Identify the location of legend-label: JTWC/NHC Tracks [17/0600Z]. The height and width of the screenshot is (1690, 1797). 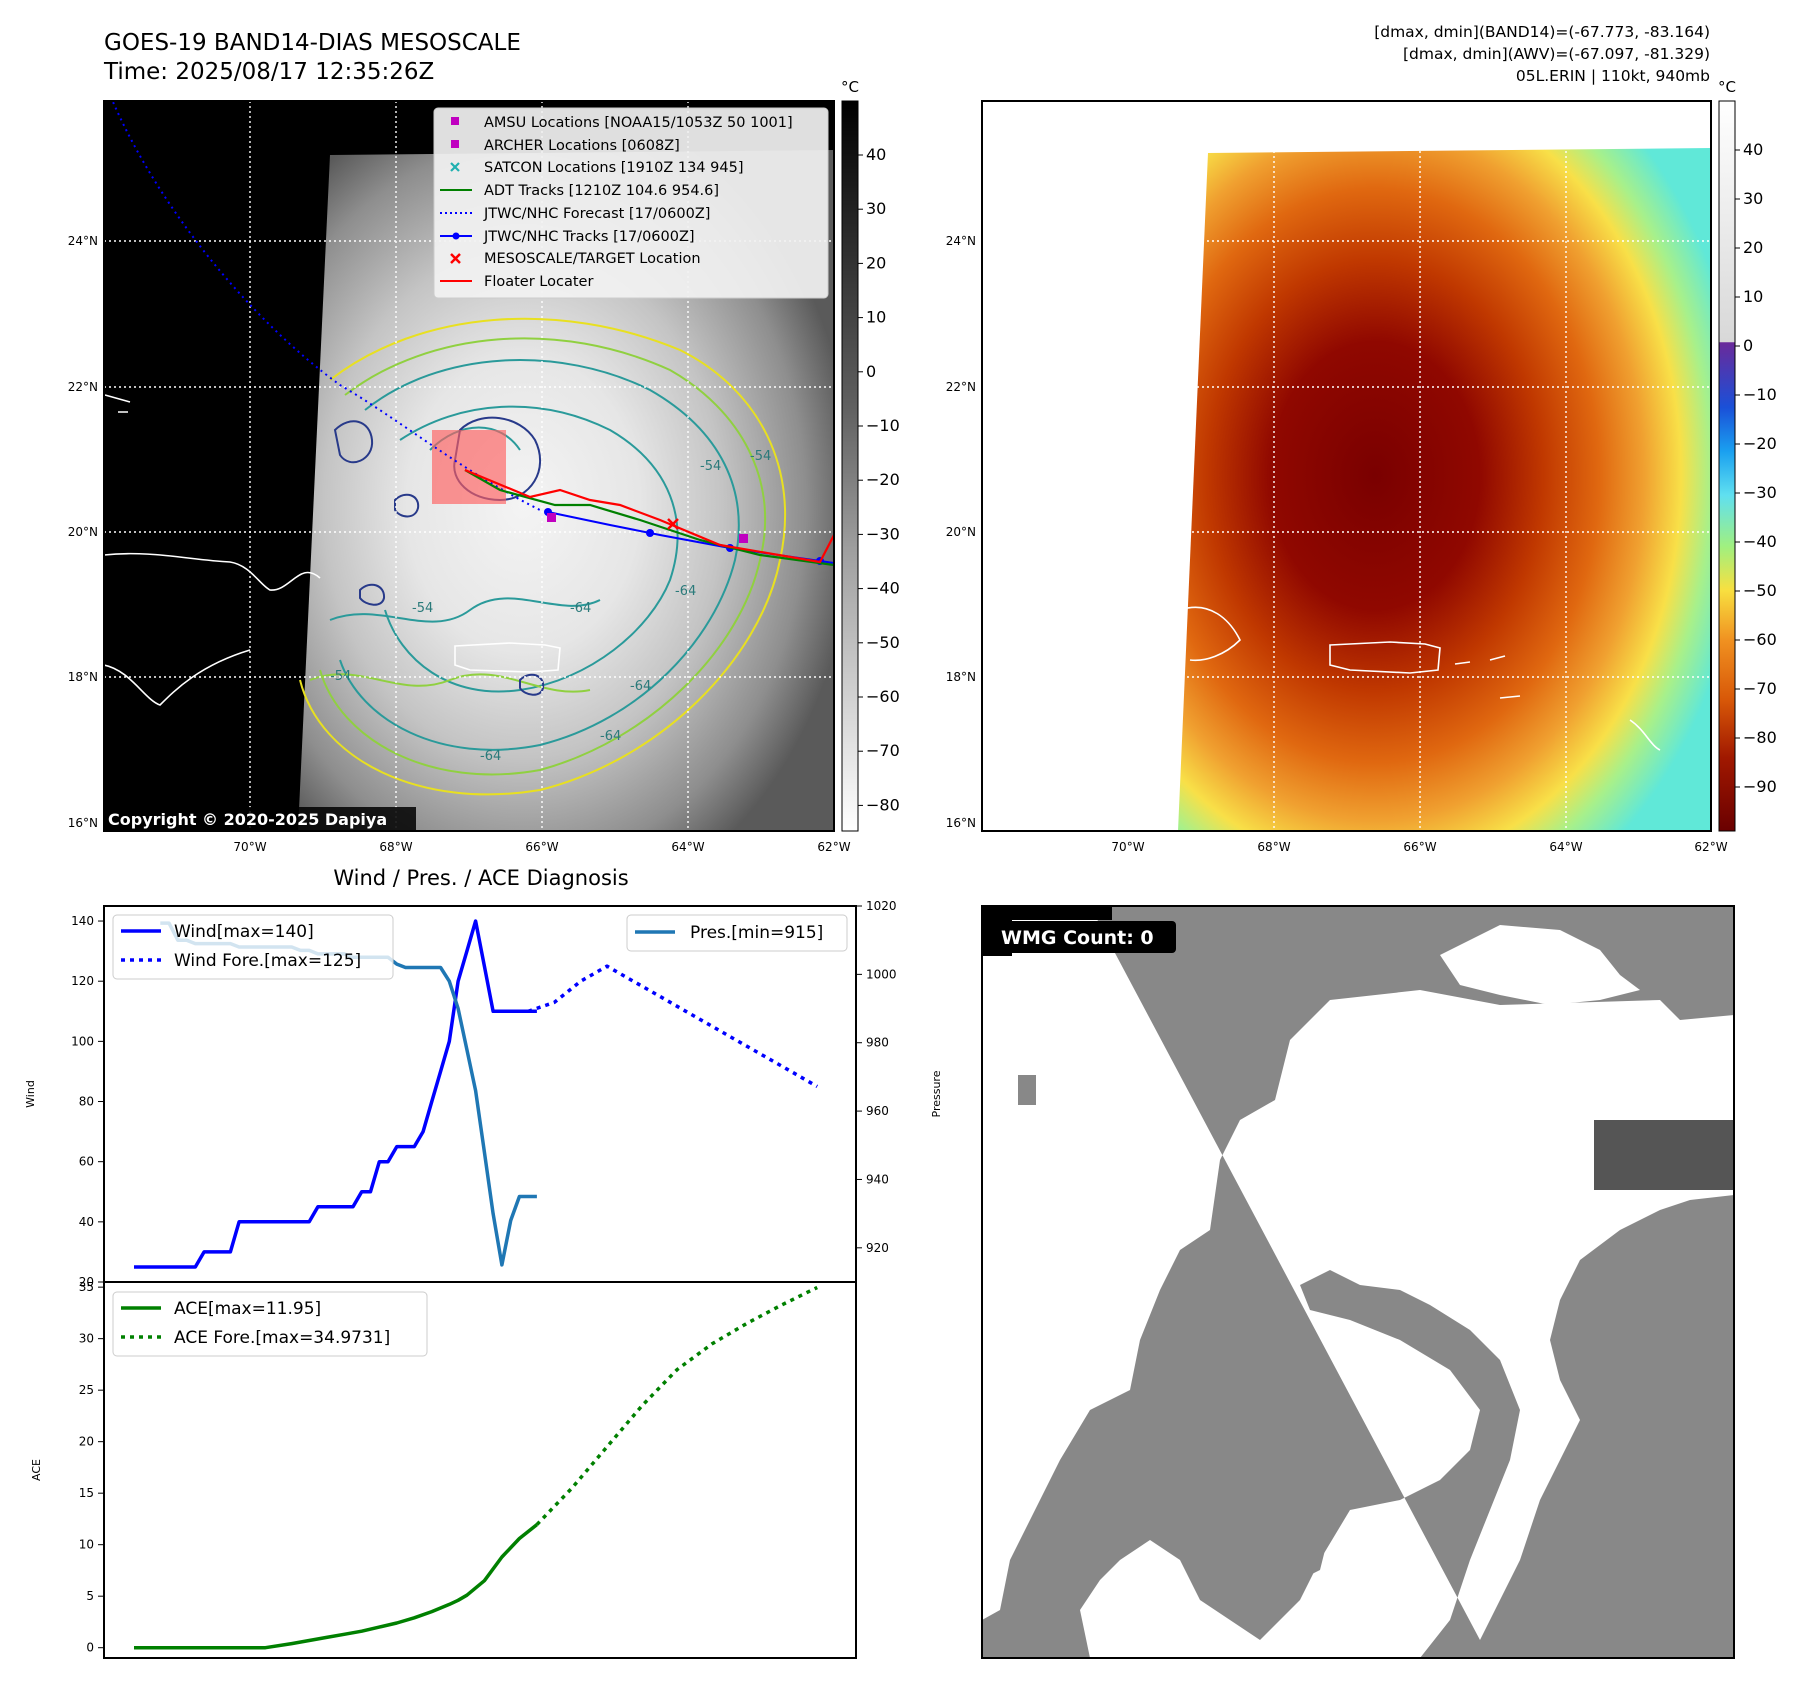
(589, 237).